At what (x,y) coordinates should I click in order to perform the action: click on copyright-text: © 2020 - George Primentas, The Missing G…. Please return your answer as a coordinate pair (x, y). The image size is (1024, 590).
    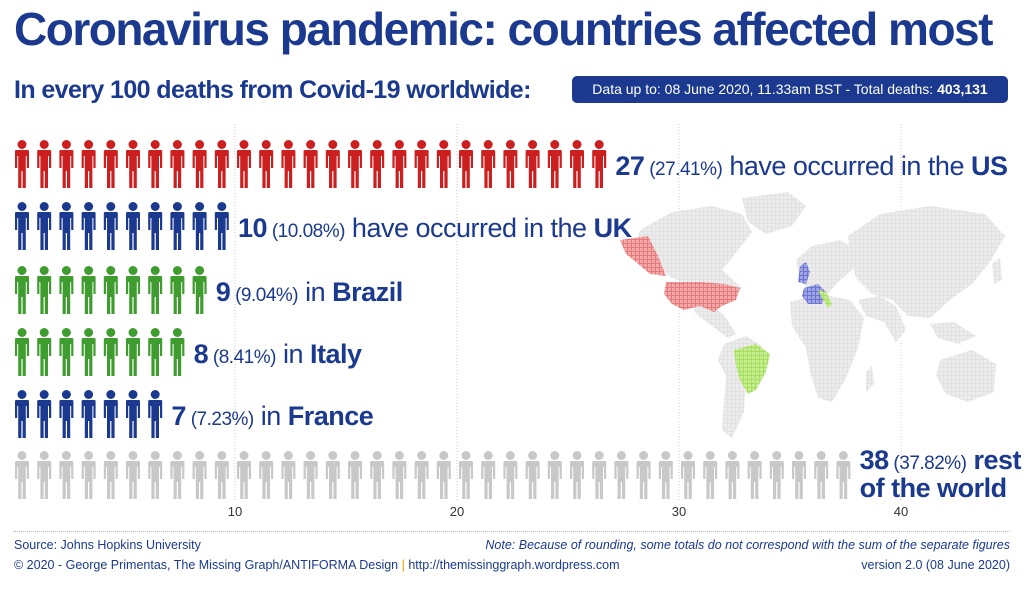
    Looking at the image, I should click on (206, 565).